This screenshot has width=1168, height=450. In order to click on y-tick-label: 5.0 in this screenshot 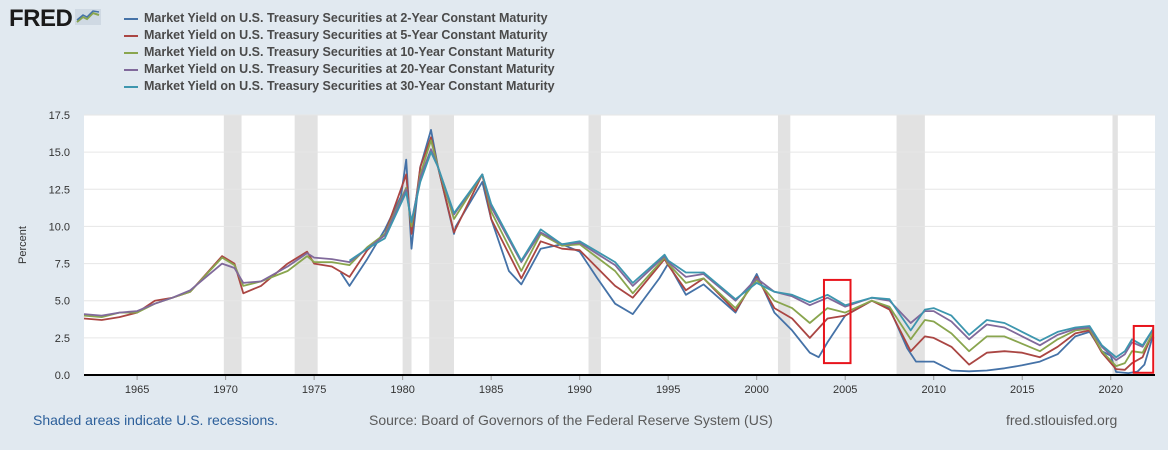, I will do `click(62, 302)`.